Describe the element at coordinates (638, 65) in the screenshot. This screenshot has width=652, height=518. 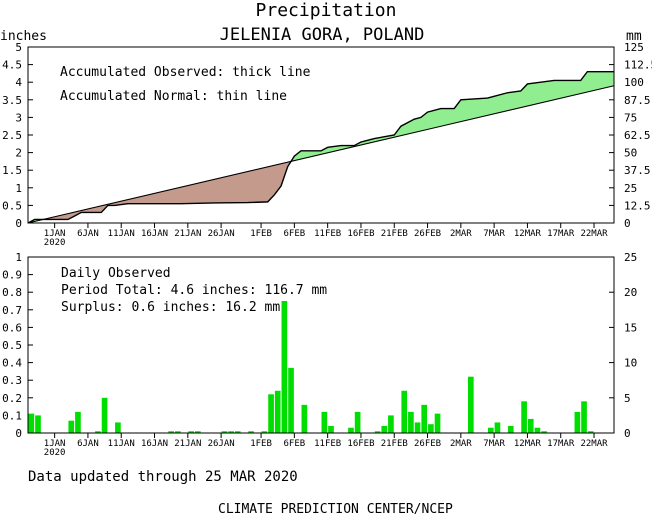
I see `y-tick-label-right: 112.5` at that location.